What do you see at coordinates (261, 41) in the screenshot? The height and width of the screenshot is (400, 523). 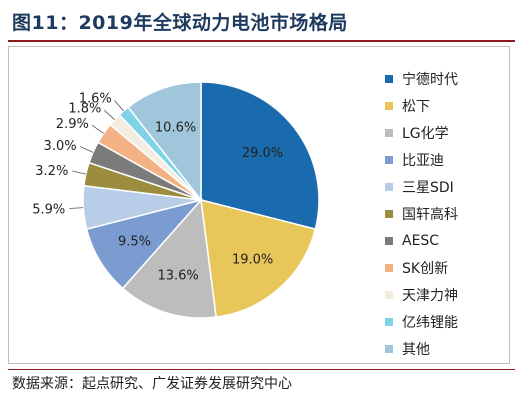 I see `title-rule` at bounding box center [261, 41].